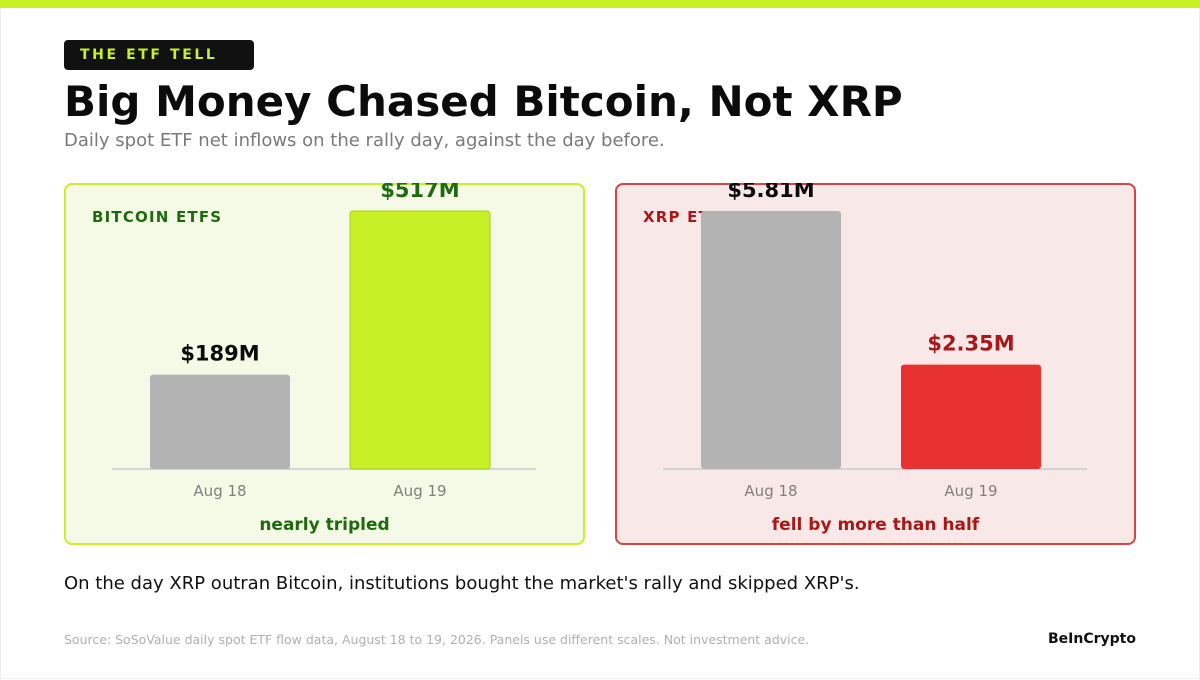 This screenshot has width=1200, height=680. Describe the element at coordinates (219, 491) in the screenshot. I see `bitcoin-category-label-1: Aug 18` at that location.